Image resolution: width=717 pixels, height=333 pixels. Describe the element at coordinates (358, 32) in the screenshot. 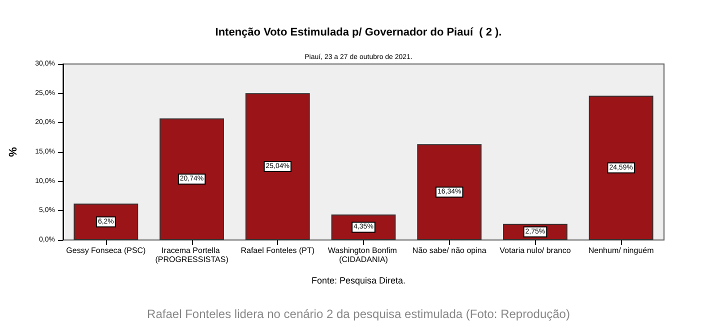

I see `chart-title: Intenção Voto Estimulada p/ Governador do Piauí ( 2 ).` at that location.